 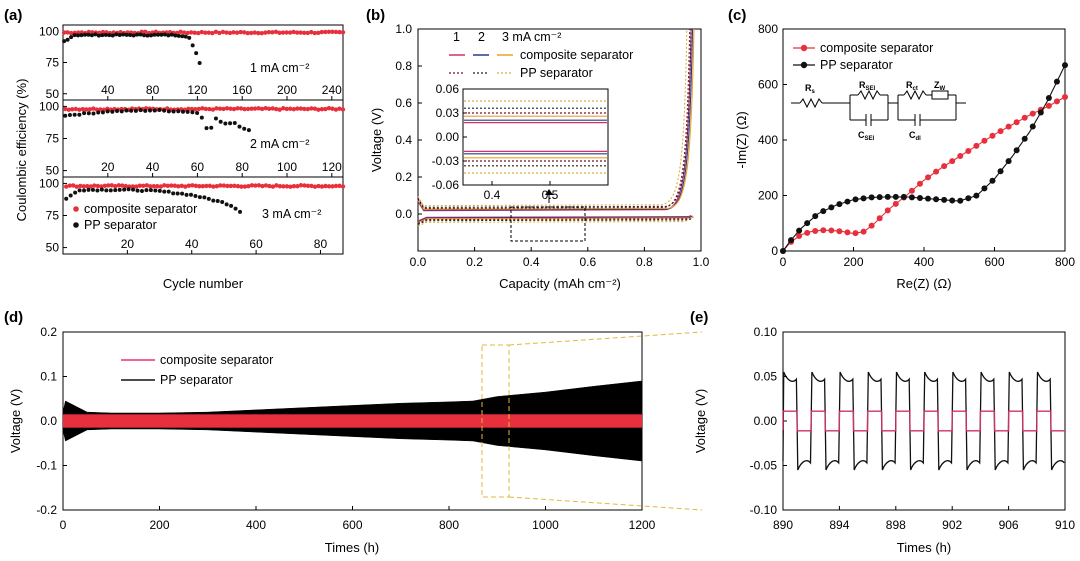 I want to click on panel-a-xtick-label-2-0: 20, so click(x=128, y=244).